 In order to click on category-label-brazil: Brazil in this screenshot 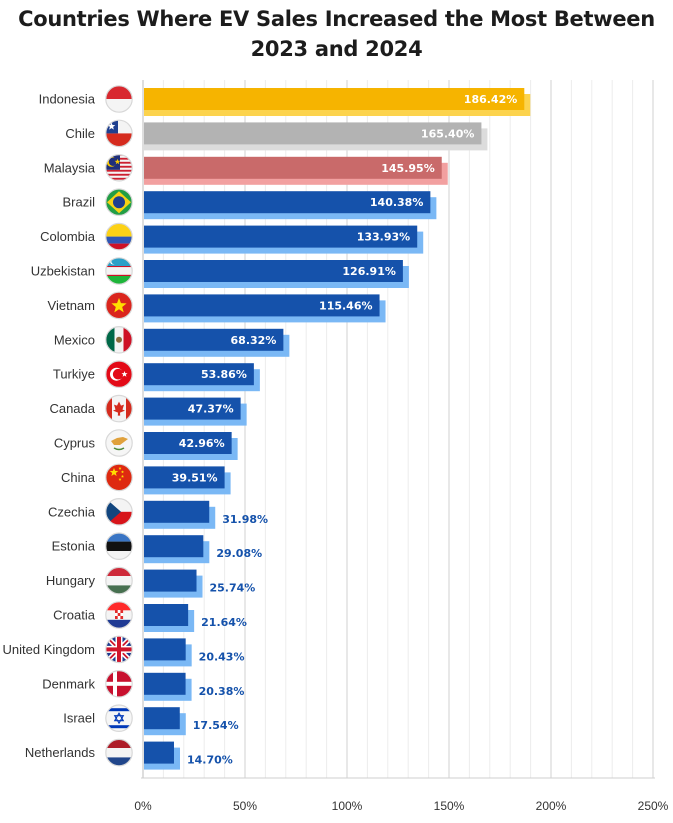, I will do `click(78, 202)`.